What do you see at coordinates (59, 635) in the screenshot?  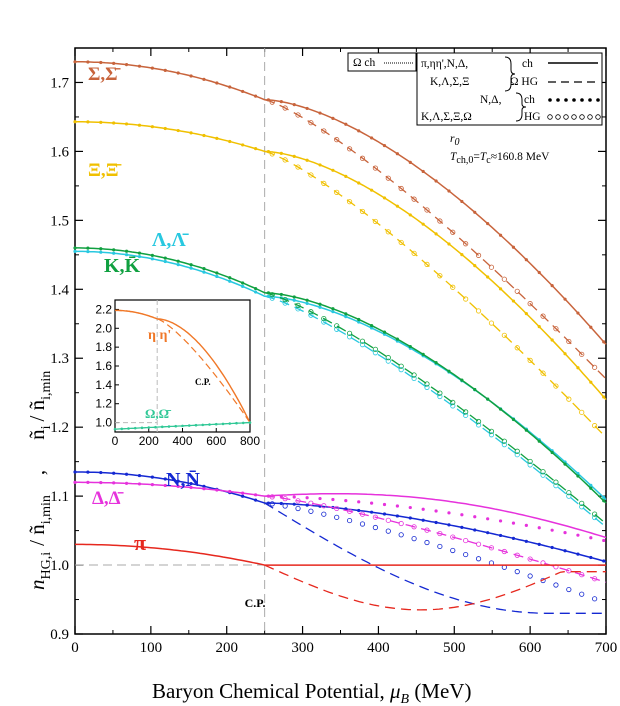 I see `y-tick-label: 0.9` at bounding box center [59, 635].